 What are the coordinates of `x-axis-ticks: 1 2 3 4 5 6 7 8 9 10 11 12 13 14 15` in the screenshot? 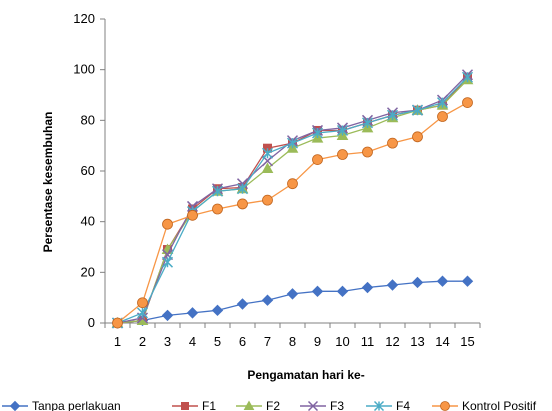 It's located at (292, 336).